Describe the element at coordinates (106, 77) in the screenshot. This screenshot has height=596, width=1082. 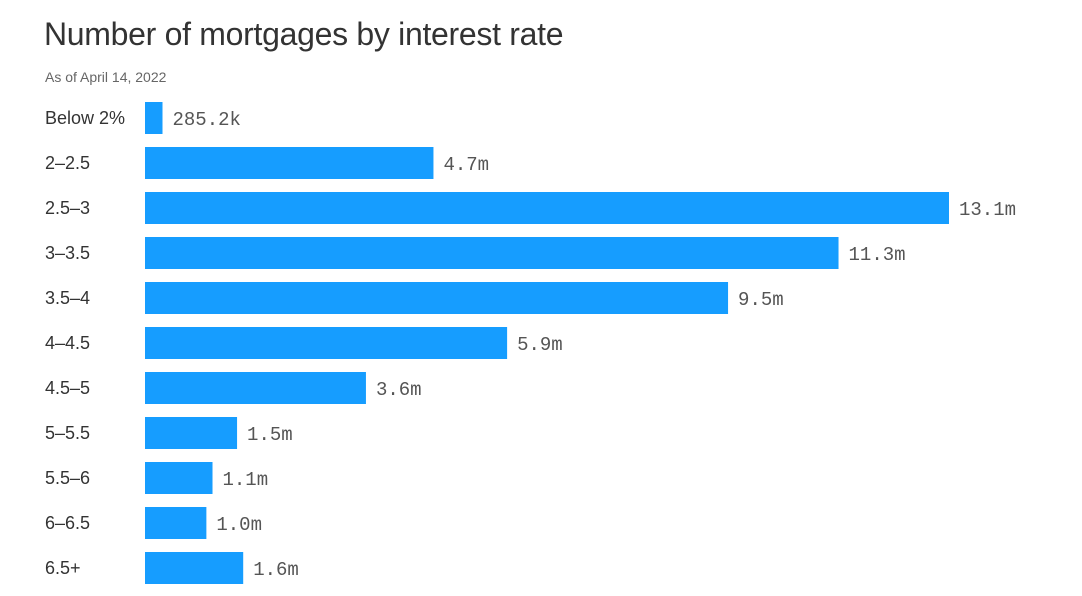
I see `chart-subtitle: As of April 14, 2022` at that location.